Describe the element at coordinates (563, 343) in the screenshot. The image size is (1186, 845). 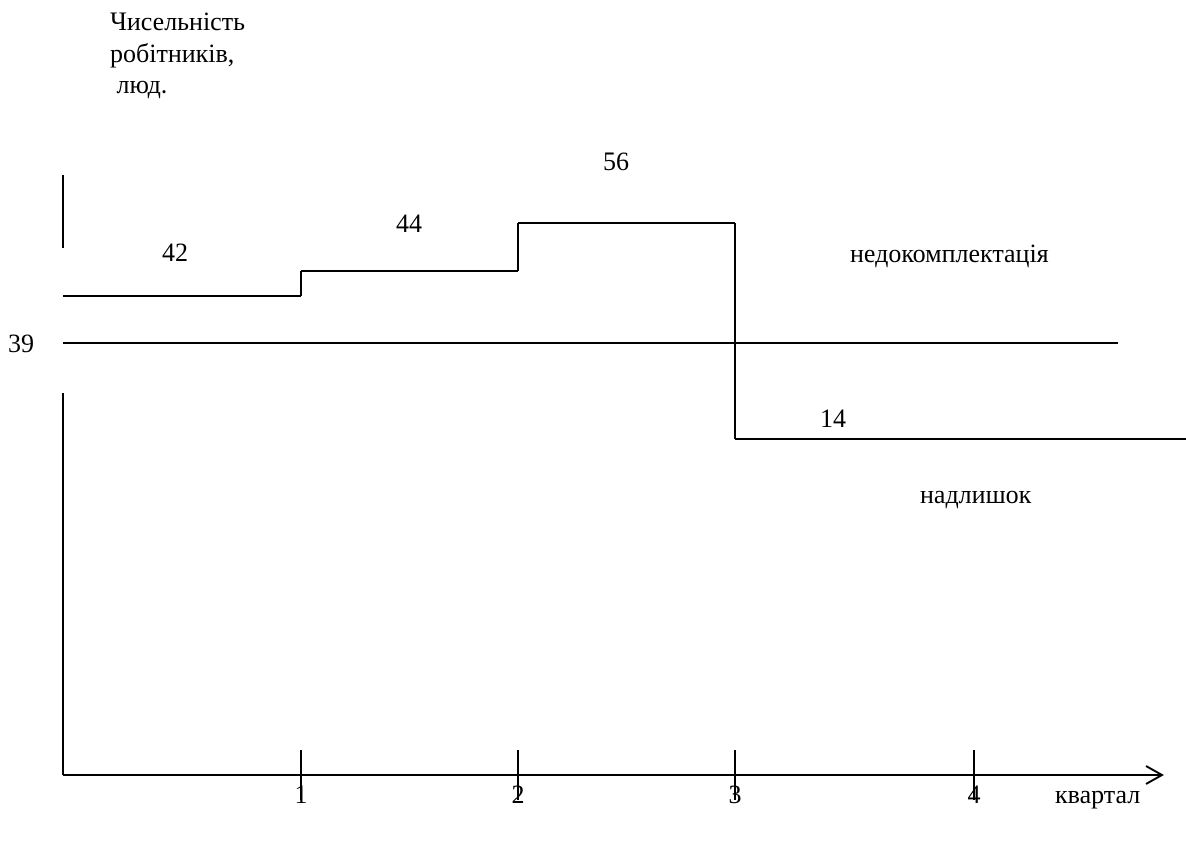
I see `baseline-group: 39` at that location.